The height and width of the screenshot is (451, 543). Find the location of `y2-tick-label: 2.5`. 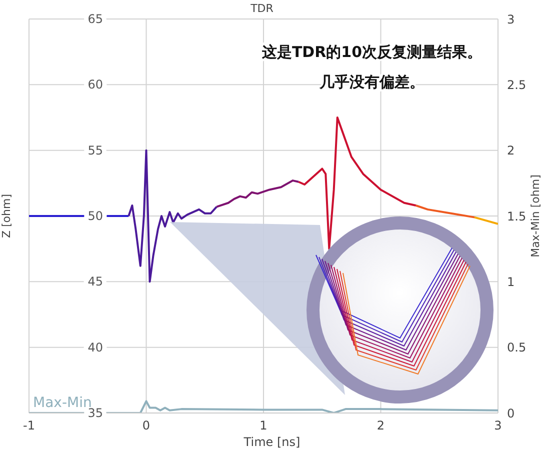

y2-tick-label: 2.5 is located at coordinates (516, 85).